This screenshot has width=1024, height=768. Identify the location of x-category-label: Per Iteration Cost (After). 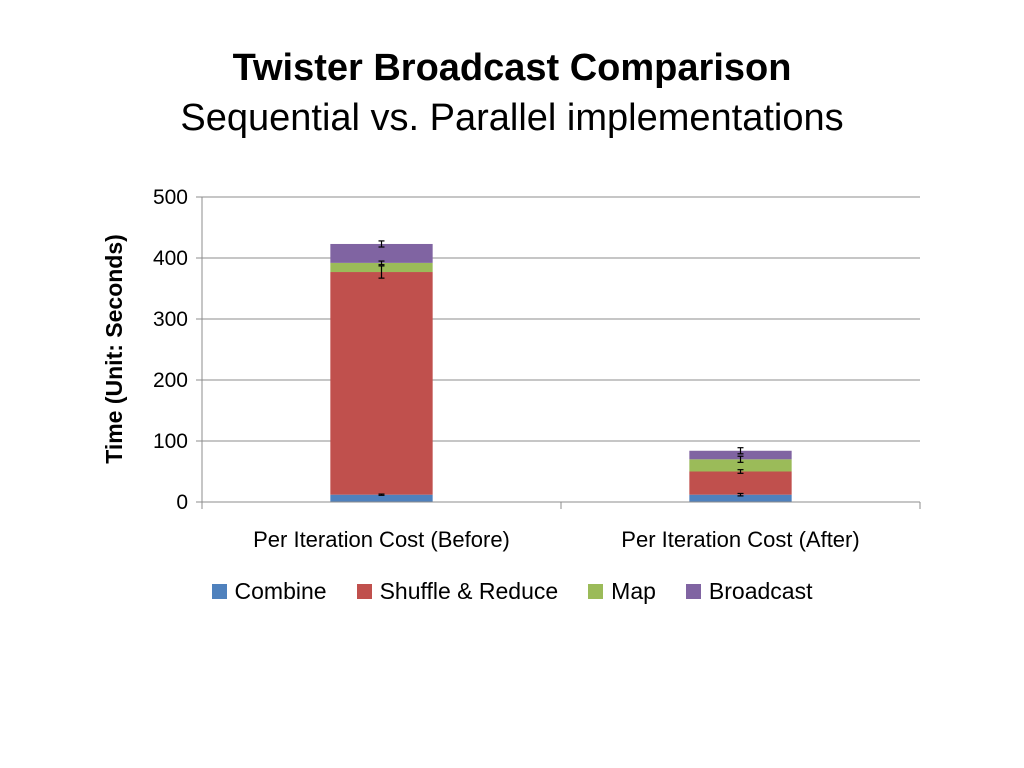
(740, 539).